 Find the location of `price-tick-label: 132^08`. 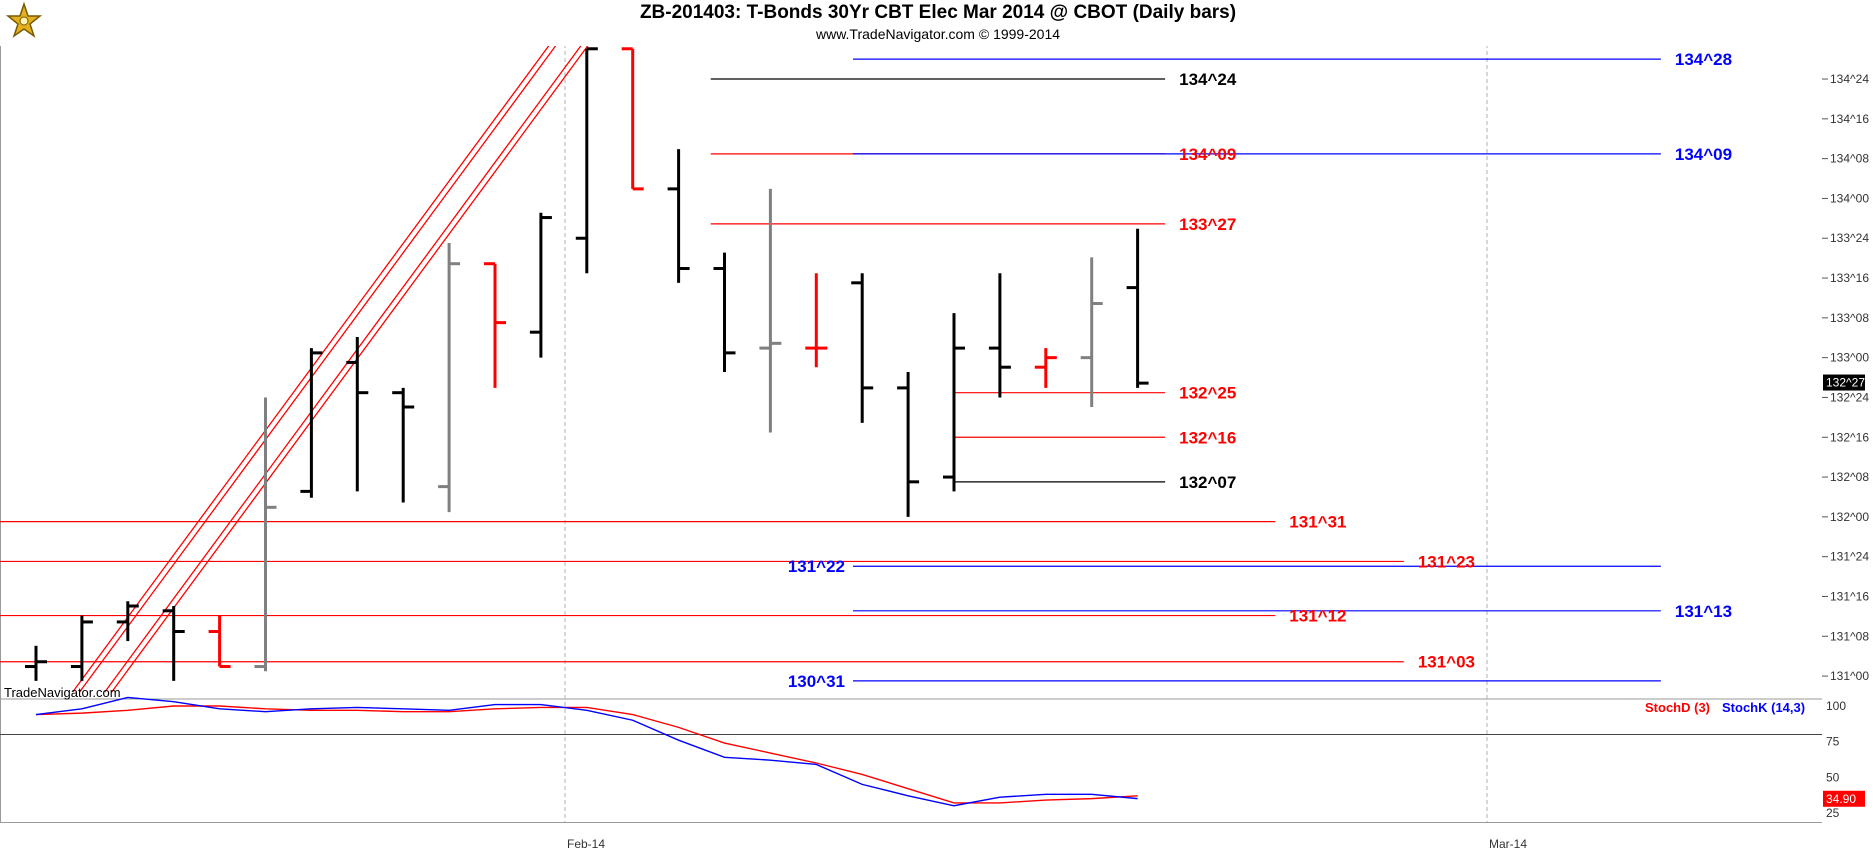

price-tick-label: 132^08 is located at coordinates (1849, 477).